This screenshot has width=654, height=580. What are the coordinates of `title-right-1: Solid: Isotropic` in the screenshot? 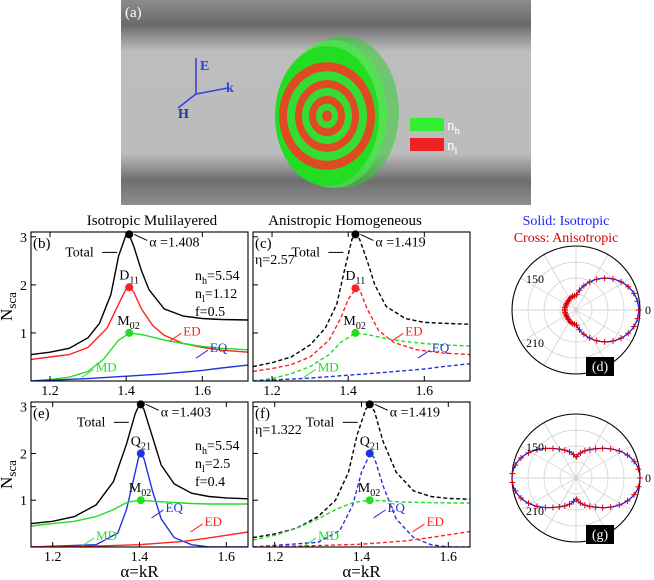 It's located at (566, 221).